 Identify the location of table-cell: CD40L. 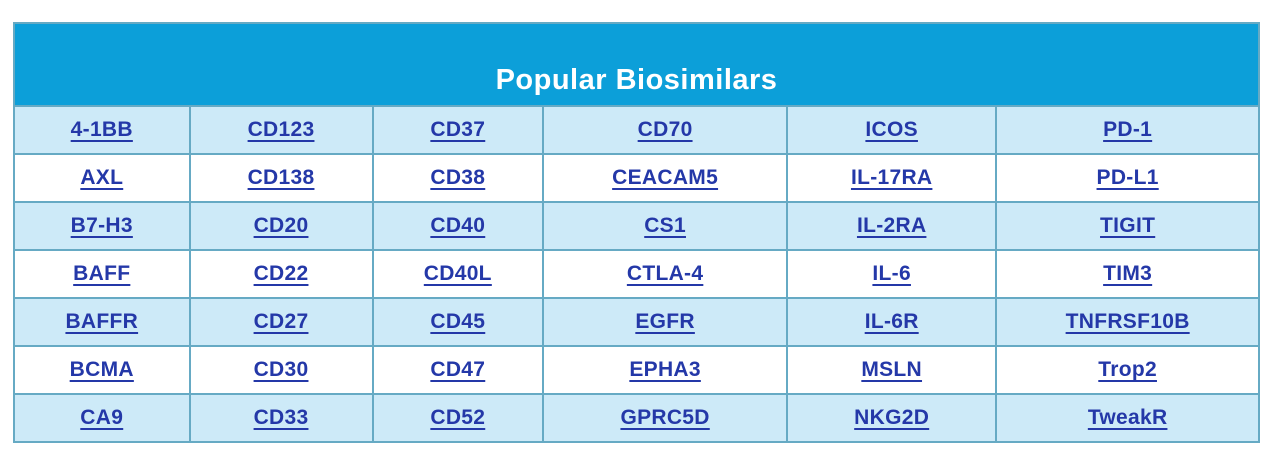
(458, 274).